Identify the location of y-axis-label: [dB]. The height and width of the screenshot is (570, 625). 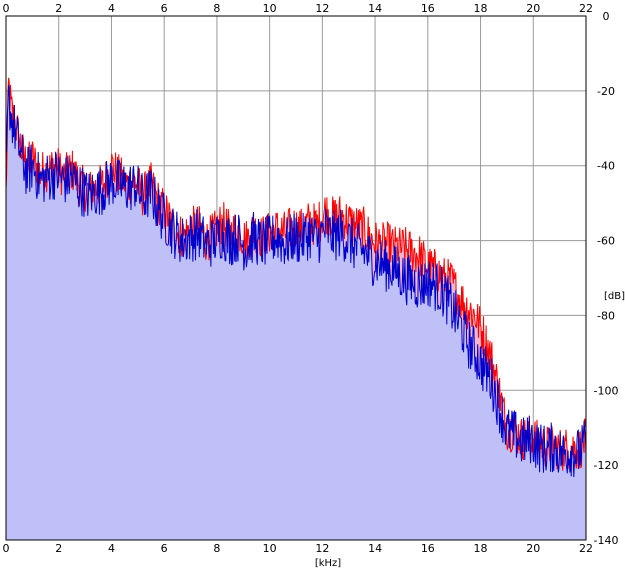
(614, 296).